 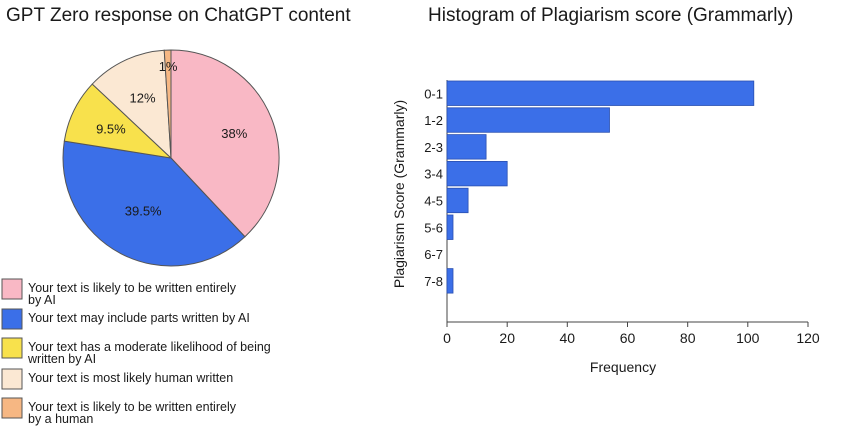 What do you see at coordinates (130, 378) in the screenshot?
I see `legend-label: Your text is most likely human written` at bounding box center [130, 378].